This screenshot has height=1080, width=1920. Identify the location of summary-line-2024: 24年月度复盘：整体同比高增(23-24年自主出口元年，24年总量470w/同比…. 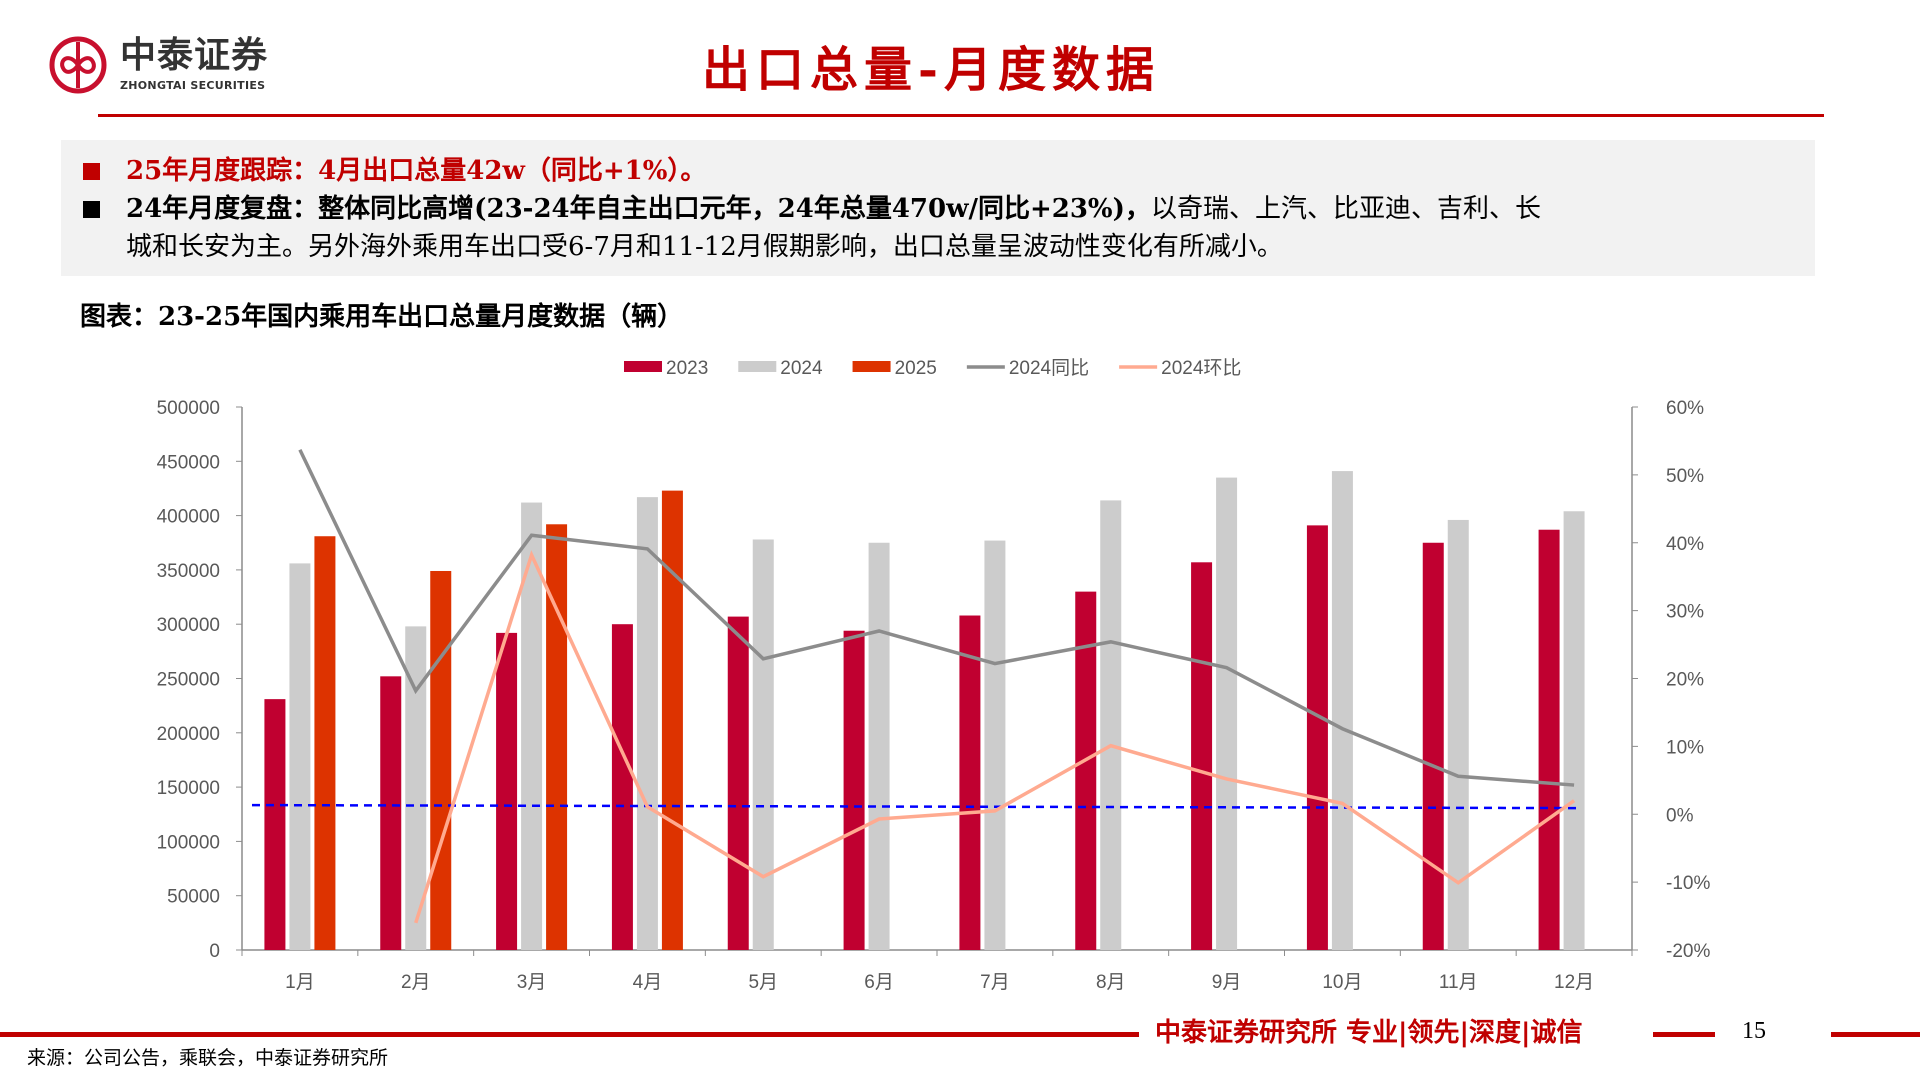
(833, 209).